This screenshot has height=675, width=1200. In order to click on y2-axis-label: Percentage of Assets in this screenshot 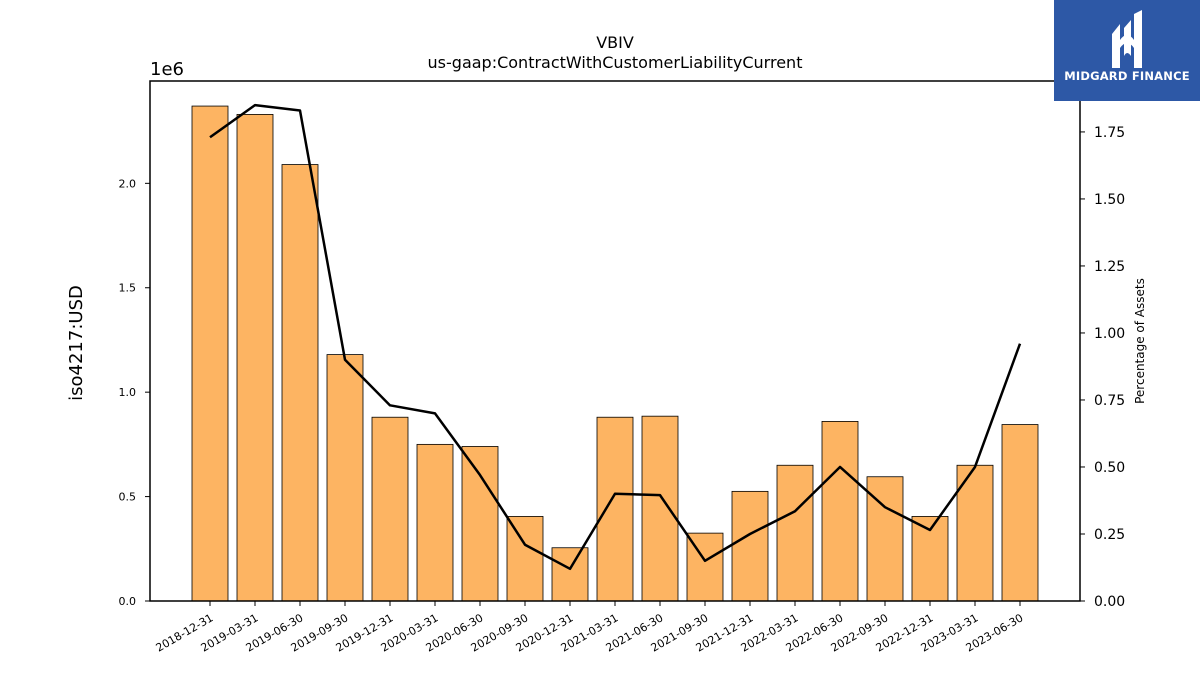, I will do `click(1140, 341)`.